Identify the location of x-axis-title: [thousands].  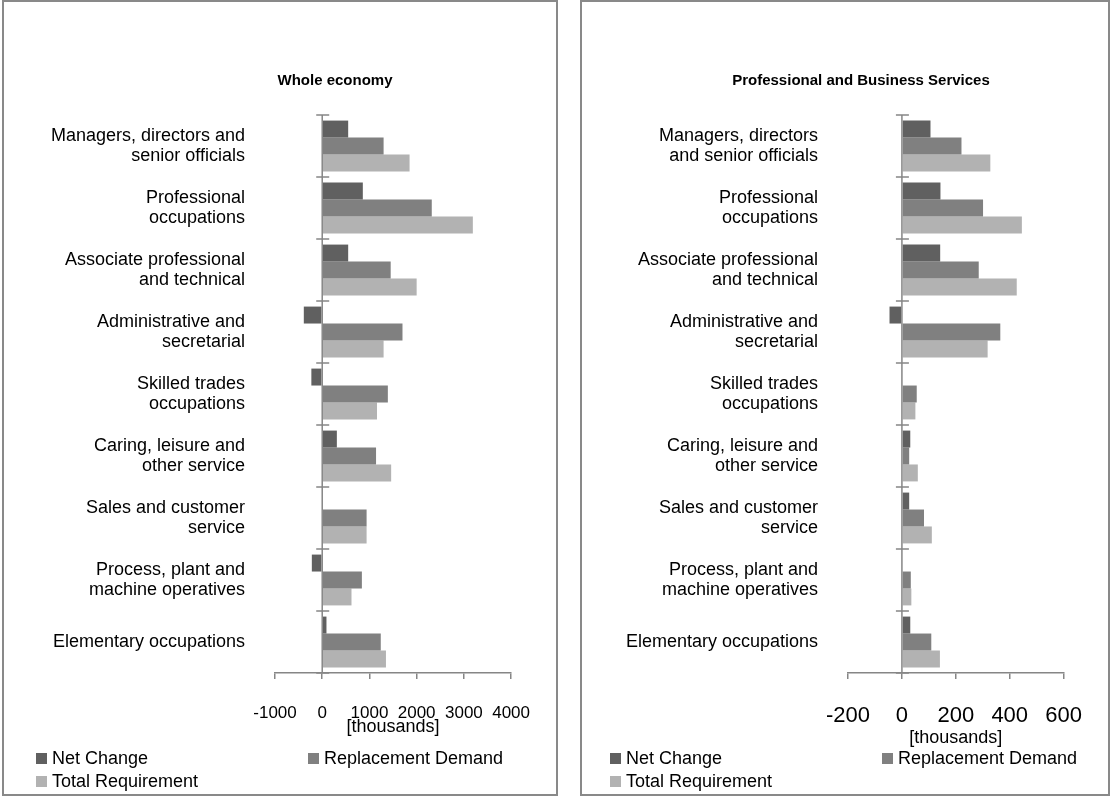
(956, 736).